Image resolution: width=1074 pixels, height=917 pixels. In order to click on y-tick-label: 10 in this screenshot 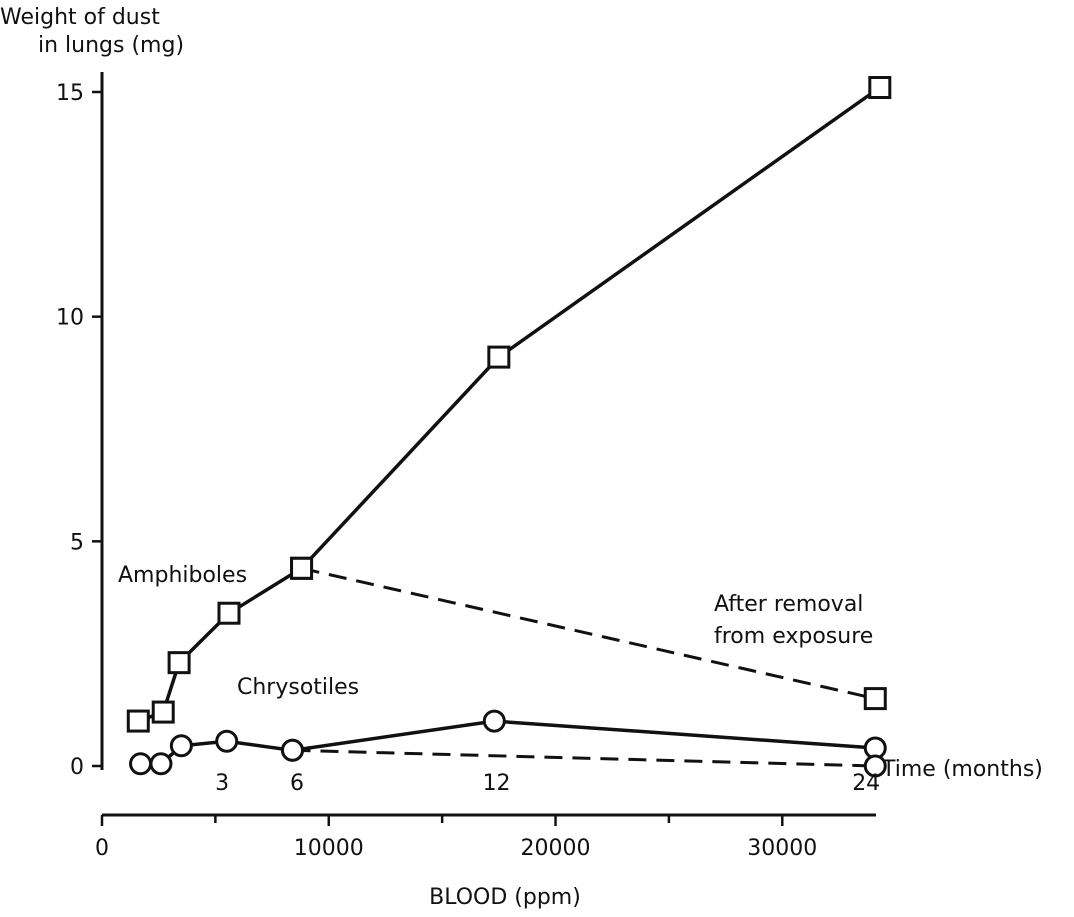, I will do `click(70, 318)`.